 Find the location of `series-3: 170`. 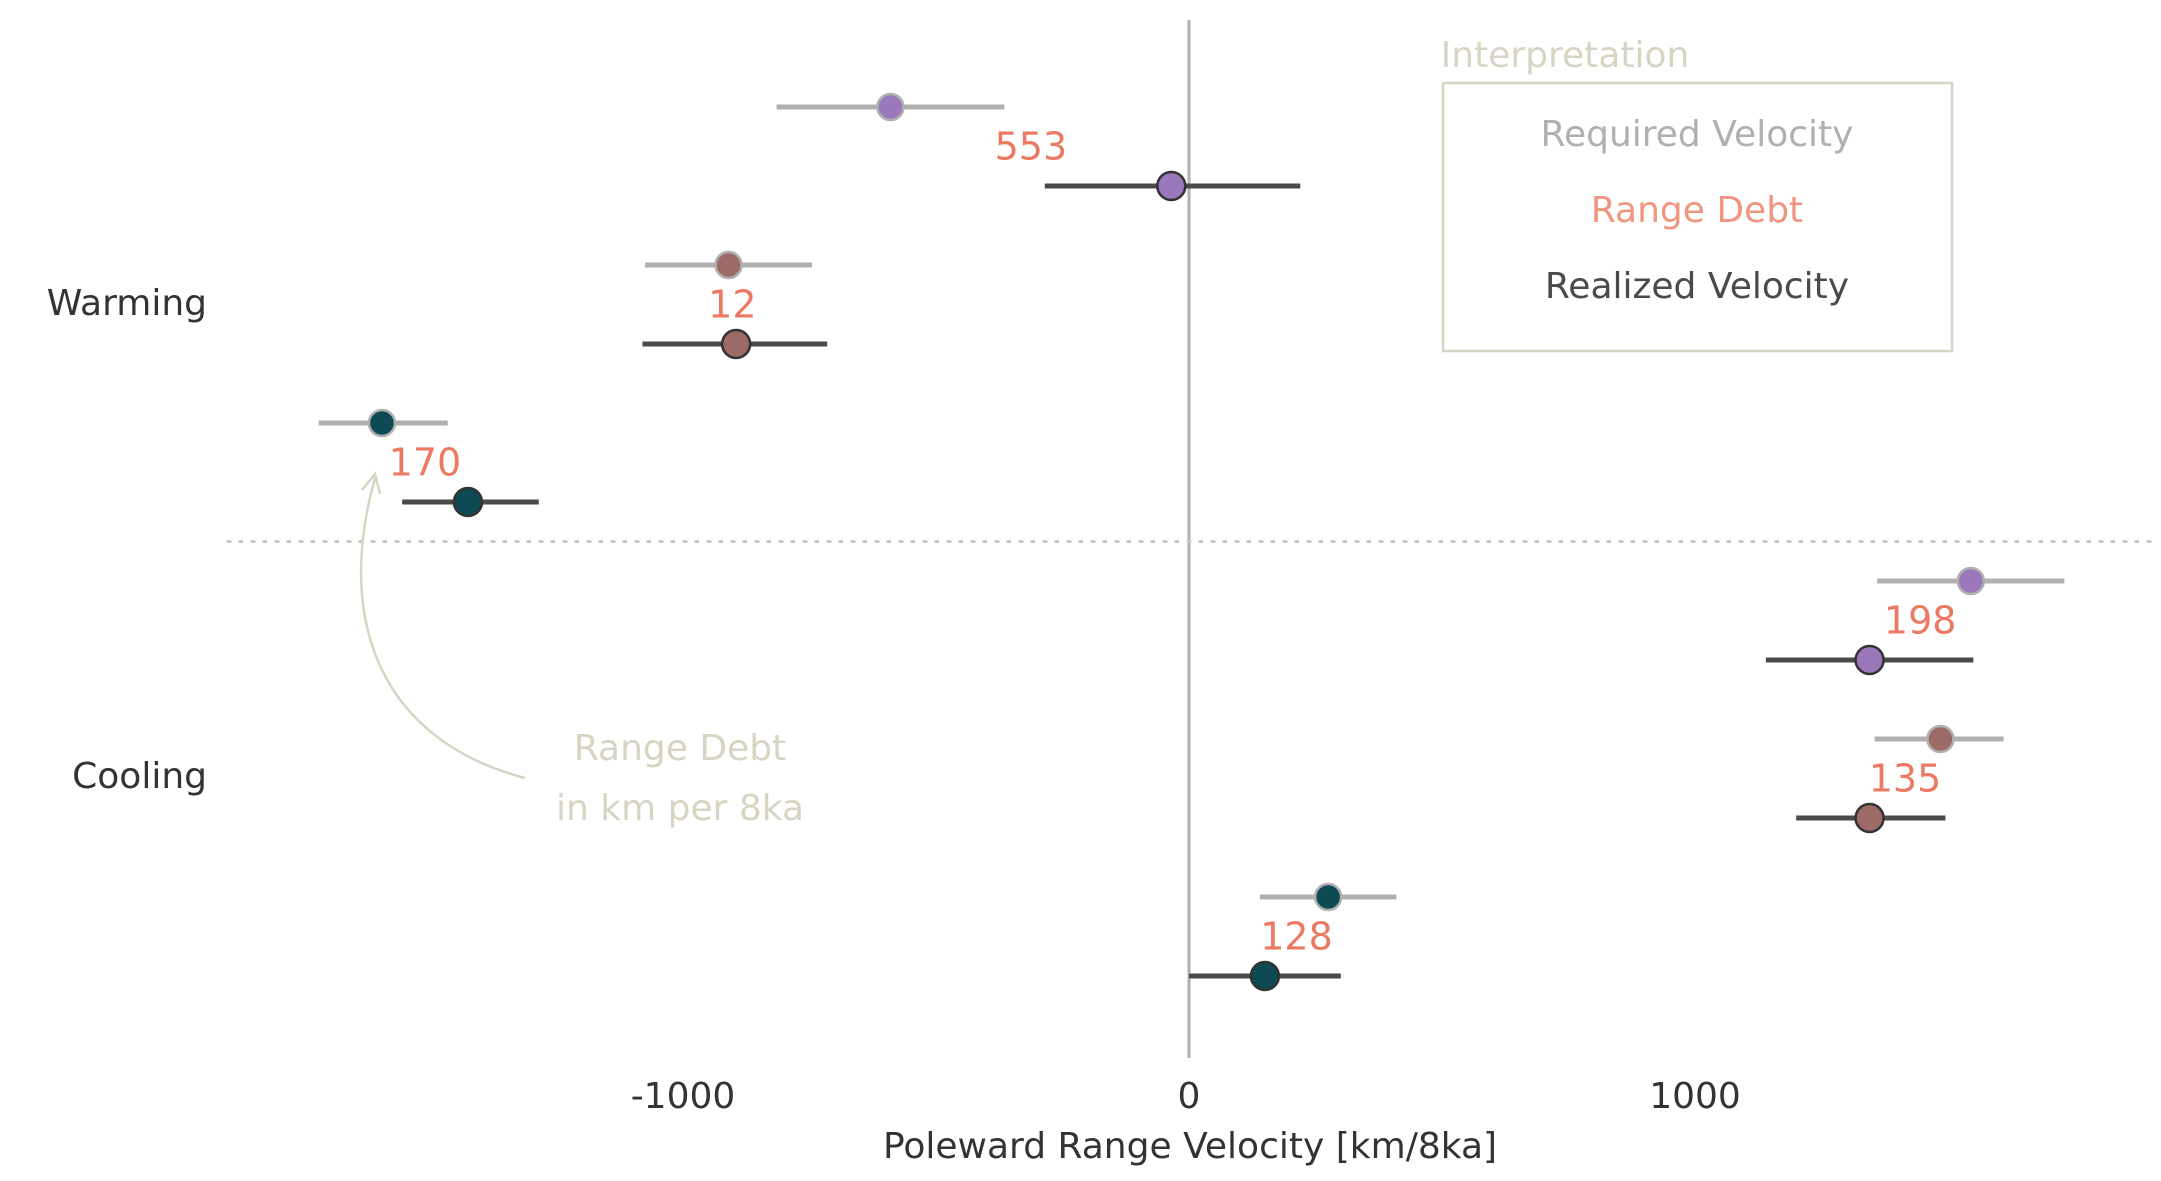

series-3: 170 is located at coordinates (428, 463).